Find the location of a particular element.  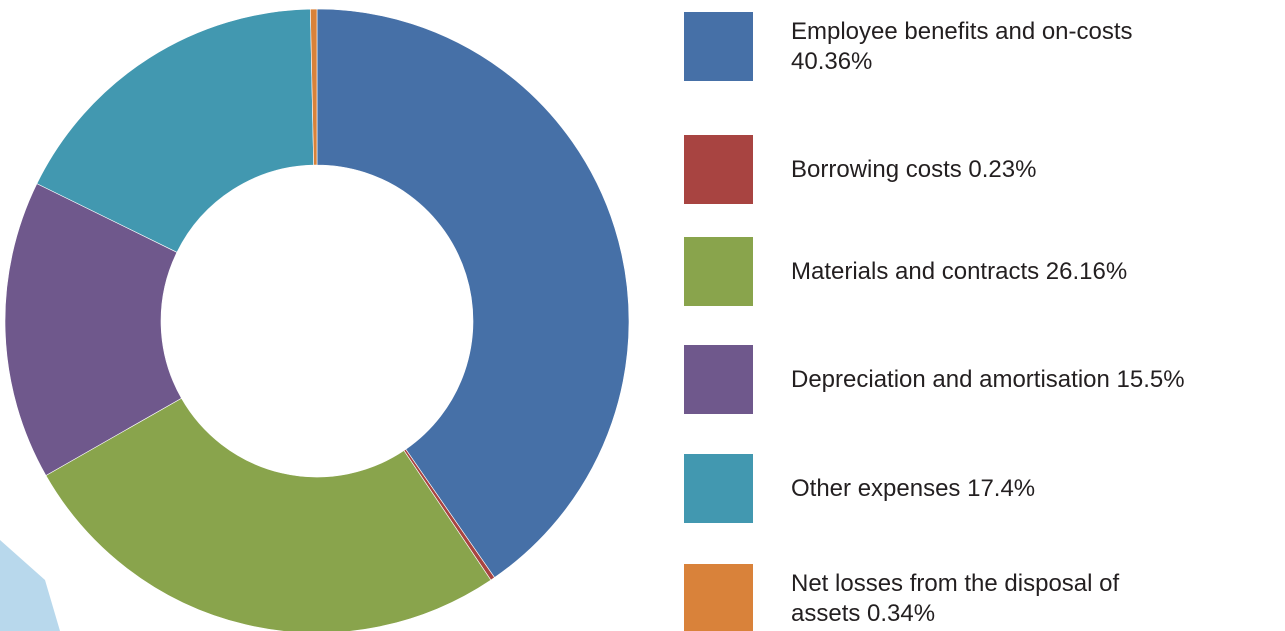

legend-label-materials-contracts: Materials and contracts 26.16% is located at coordinates (959, 271).